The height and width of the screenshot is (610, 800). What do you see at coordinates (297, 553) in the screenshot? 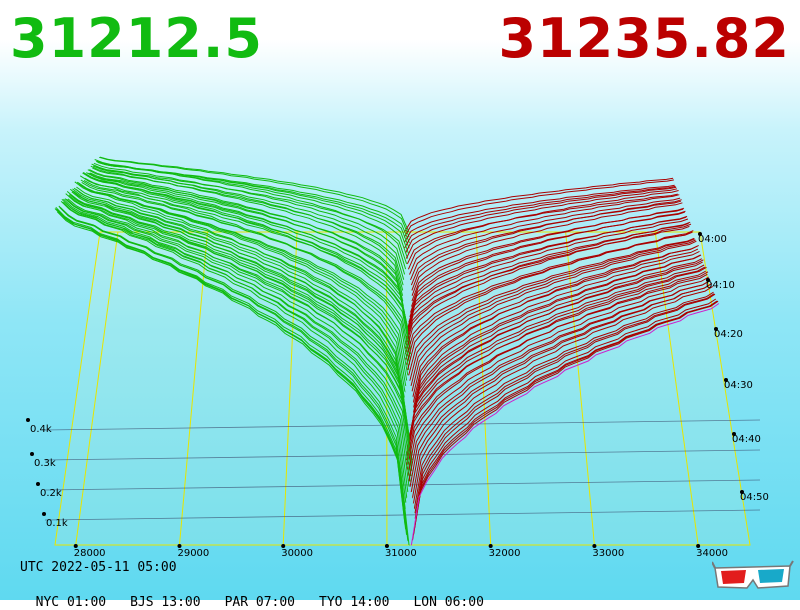
I see `x-tick-label: 30000` at bounding box center [297, 553].